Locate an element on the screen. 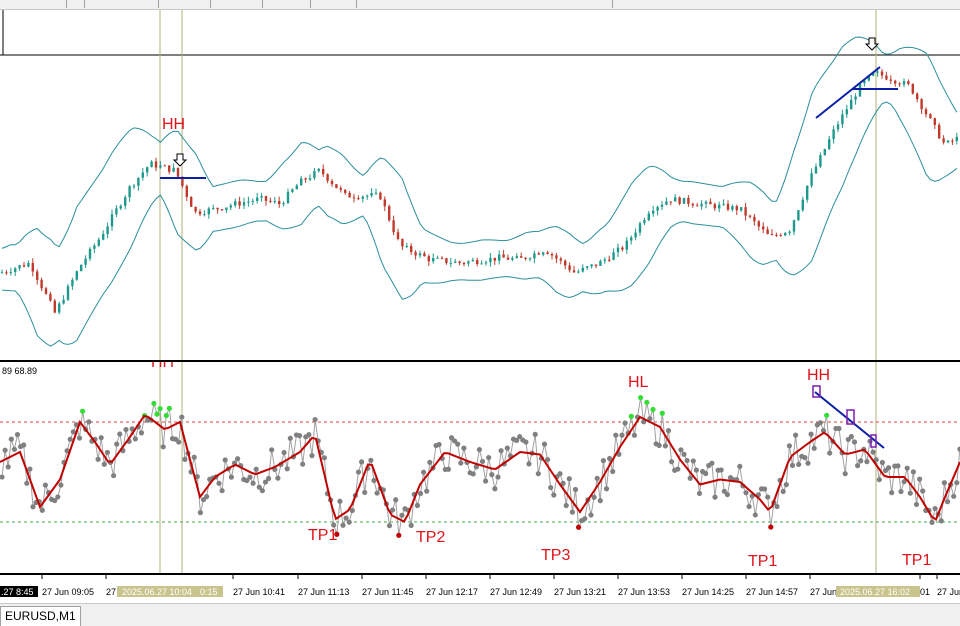 This screenshot has width=960, height=626. rsi-marker-box is located at coordinates (816, 391).